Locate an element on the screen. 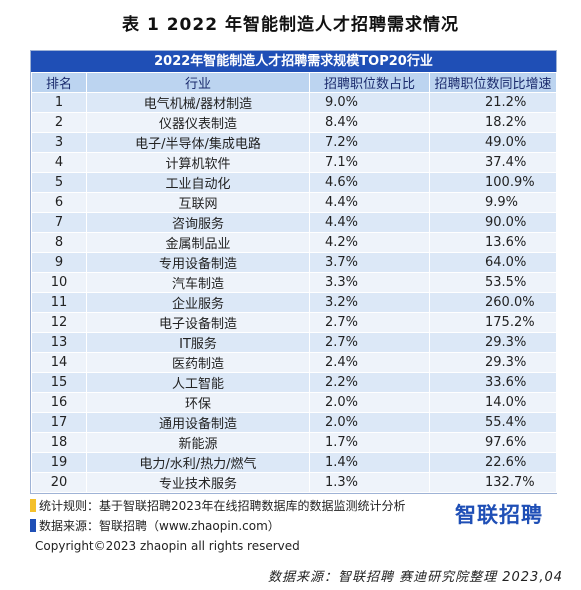  table-row: 12 电子设备制造 2.7% 175.2% is located at coordinates (294, 322).